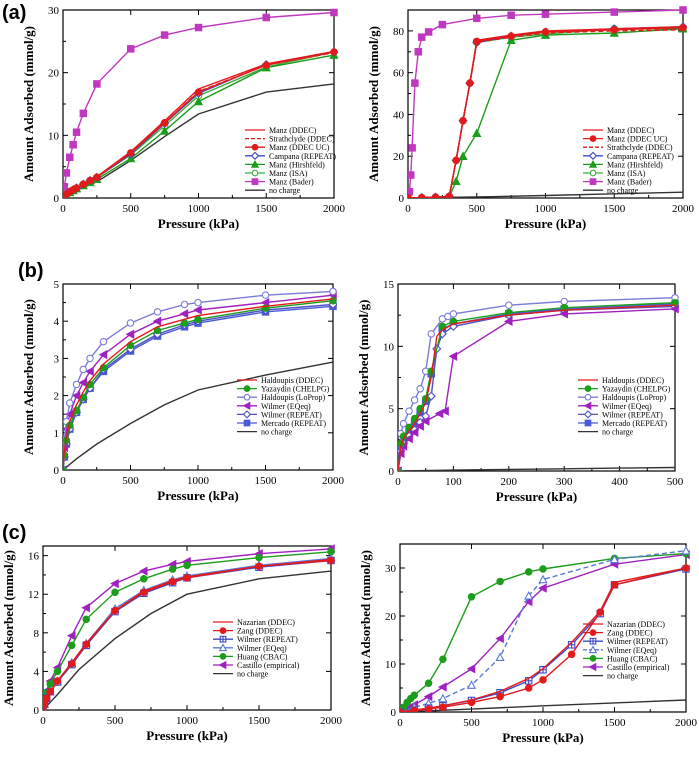 This screenshot has width=699, height=770. What do you see at coordinates (640, 156) in the screenshot?
I see `legend-label: Campana (REPEAT)` at bounding box center [640, 156].